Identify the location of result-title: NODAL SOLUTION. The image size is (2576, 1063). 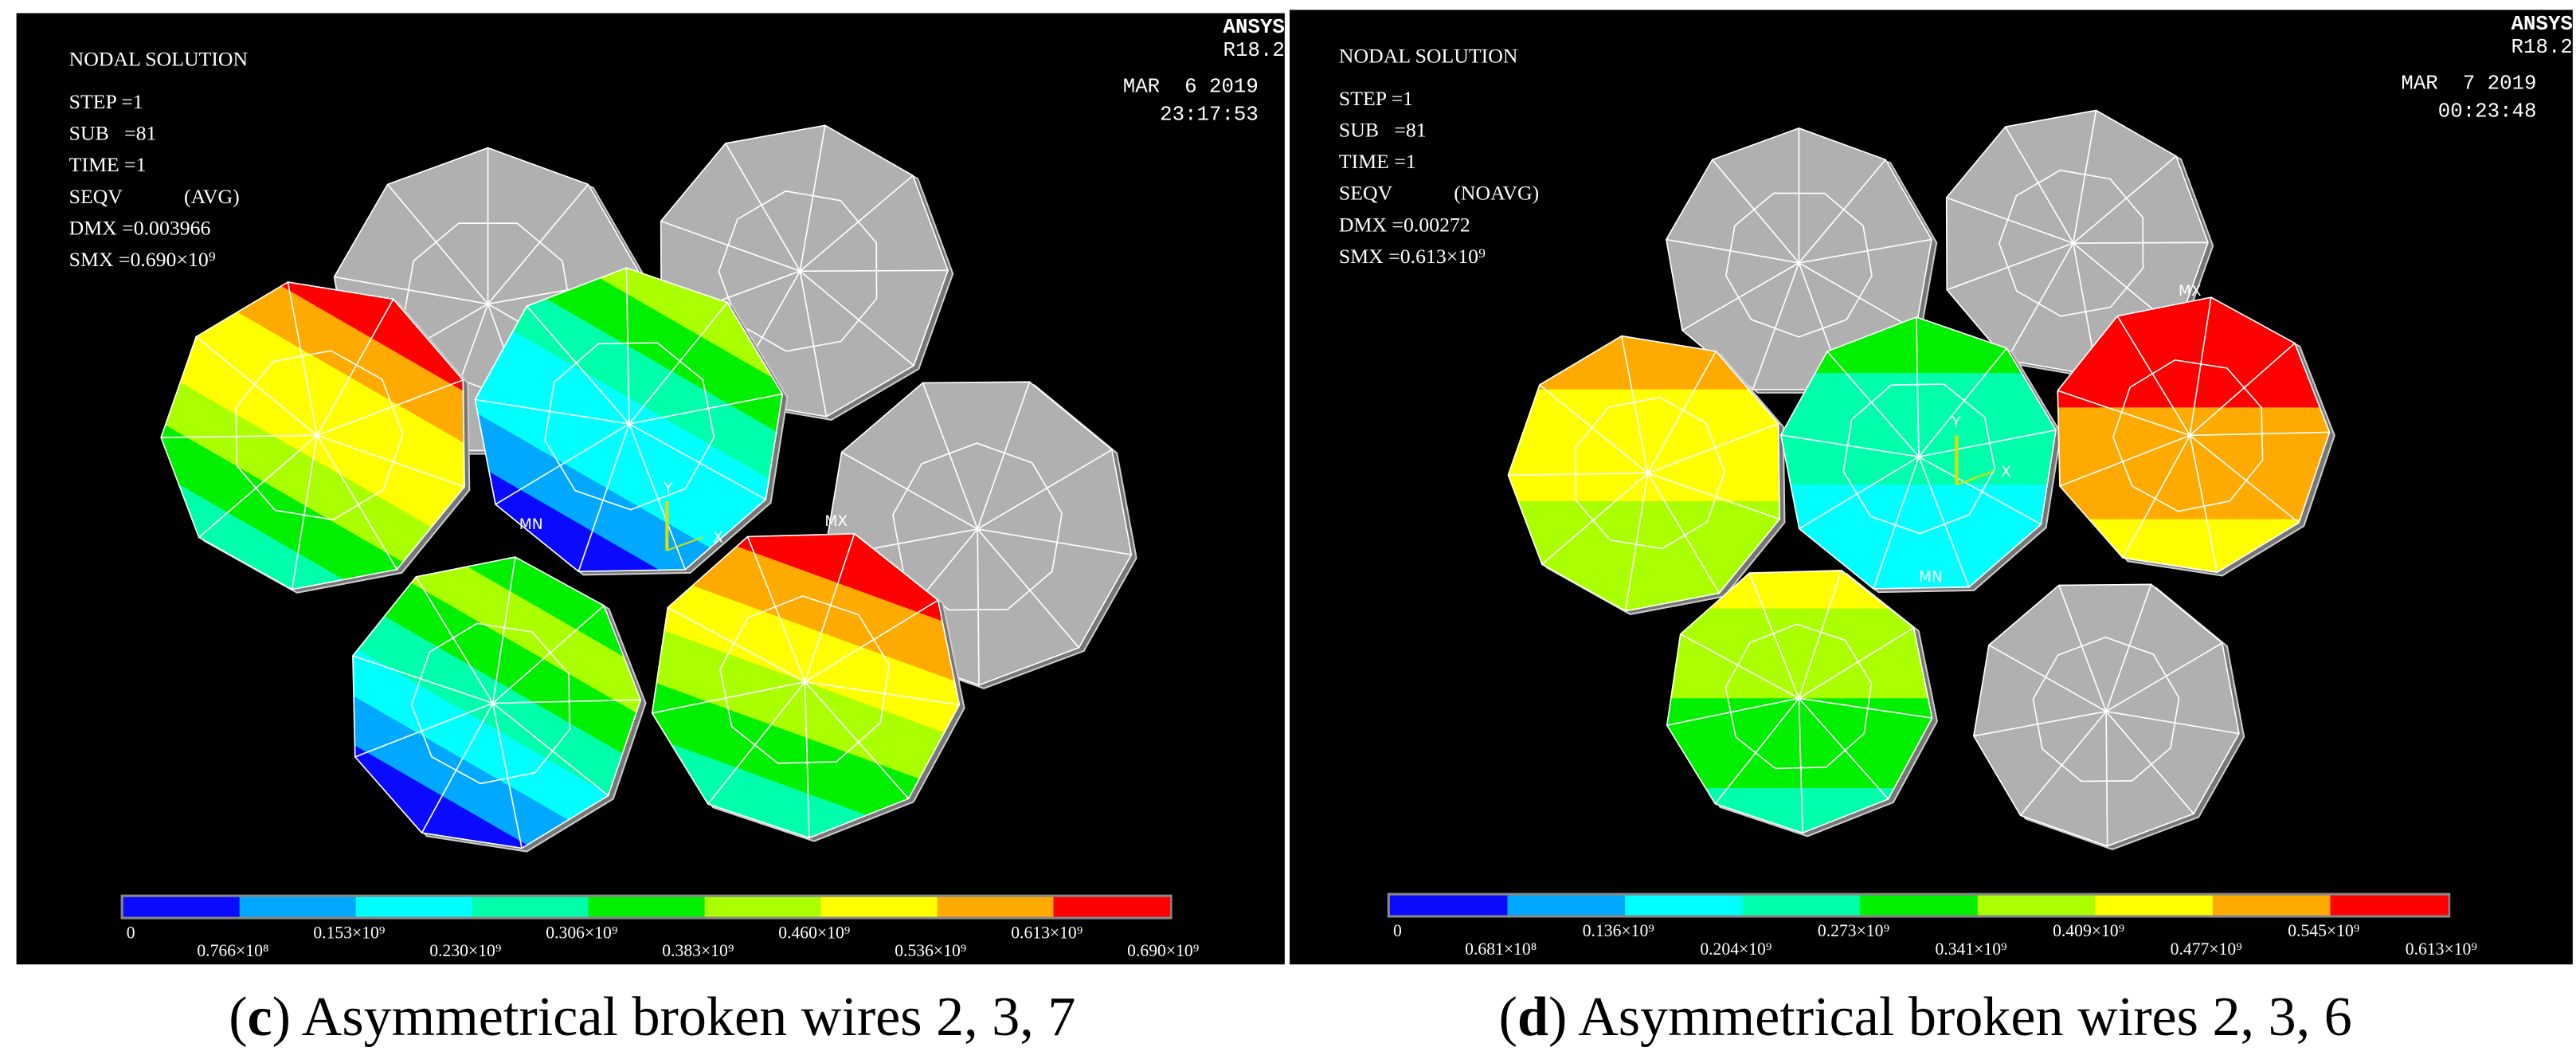
(159, 58).